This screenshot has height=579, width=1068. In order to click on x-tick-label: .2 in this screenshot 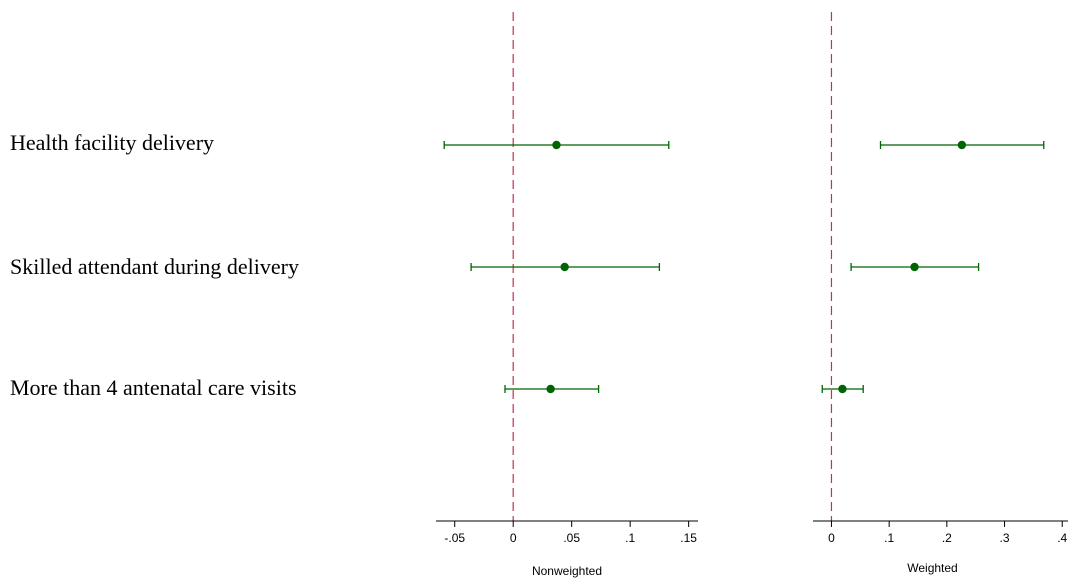, I will do `click(947, 538)`.